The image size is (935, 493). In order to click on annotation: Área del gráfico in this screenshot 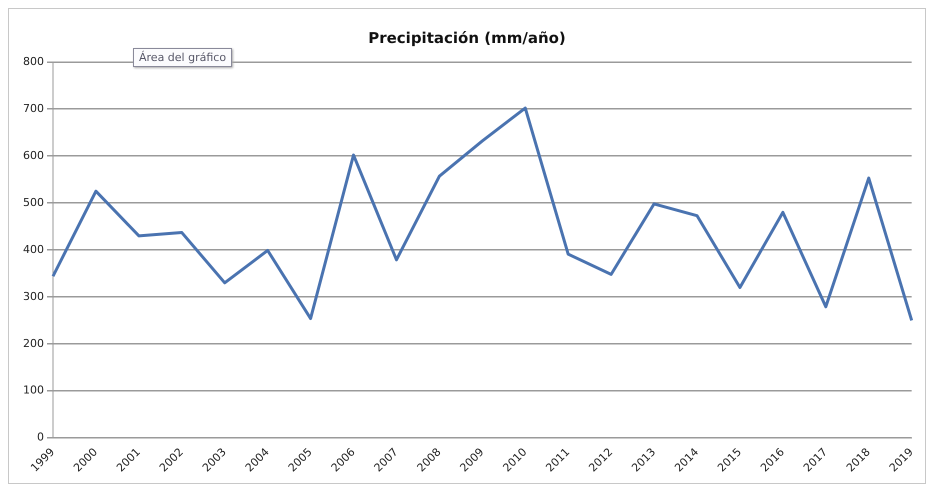, I will do `click(182, 57)`.